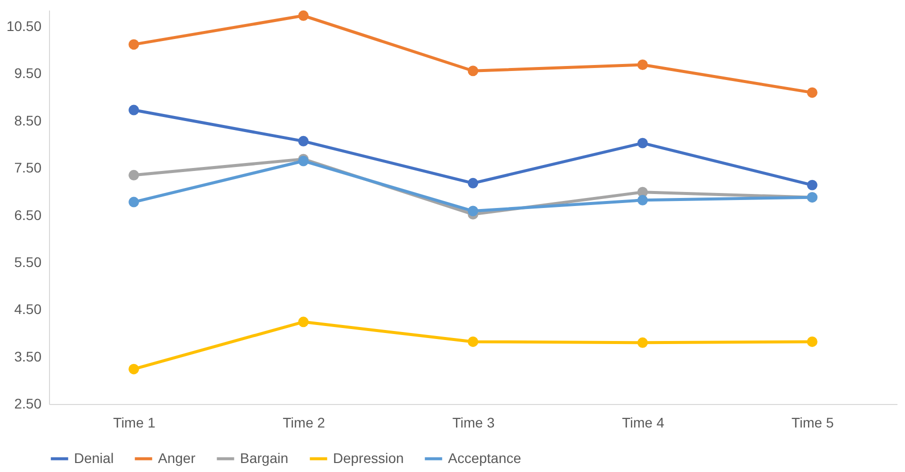 The width and height of the screenshot is (905, 472). What do you see at coordinates (368, 458) in the screenshot?
I see `legend-label: Depression` at bounding box center [368, 458].